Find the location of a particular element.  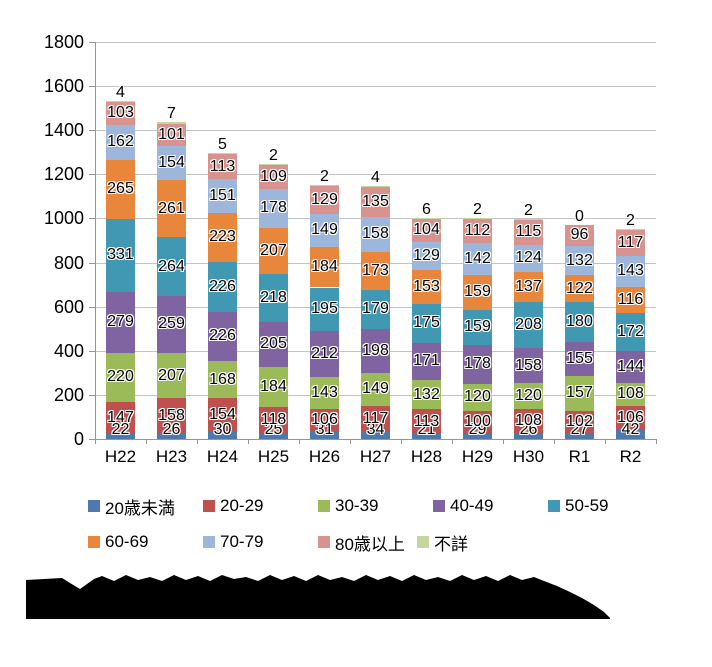

y-axis-label: 1200 is located at coordinates (63, 174).